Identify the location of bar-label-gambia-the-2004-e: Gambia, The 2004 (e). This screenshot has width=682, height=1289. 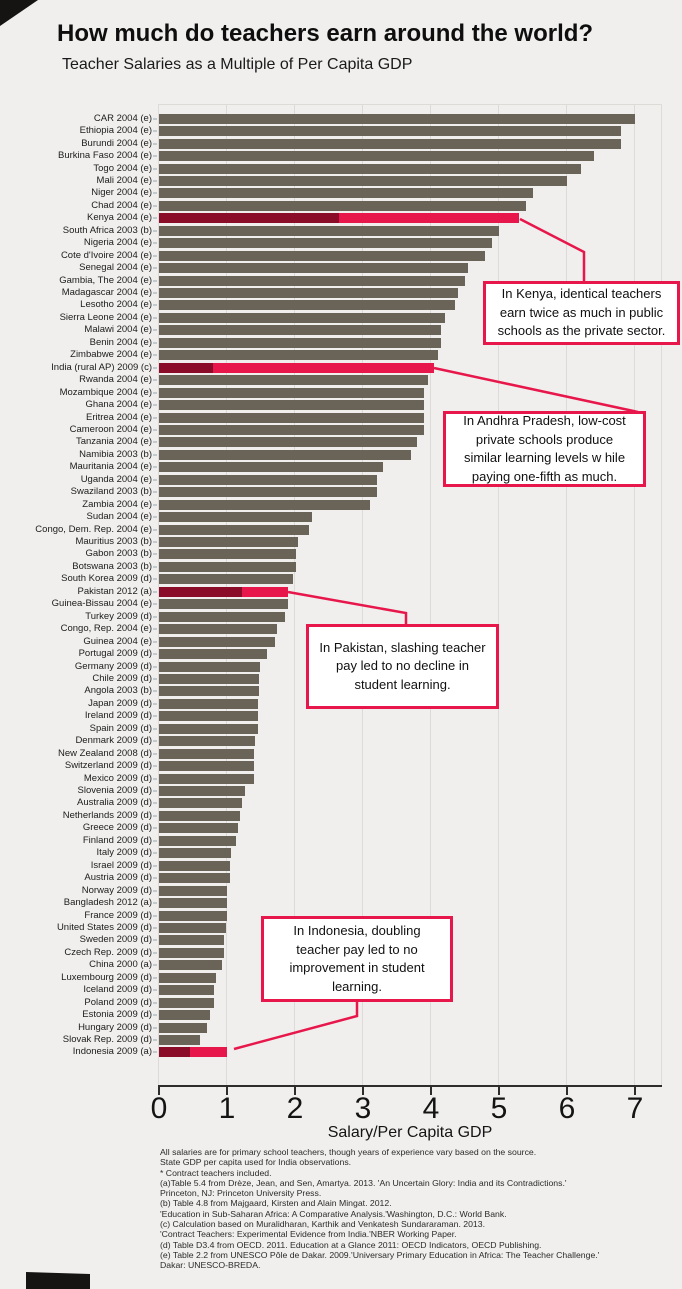
(105, 280).